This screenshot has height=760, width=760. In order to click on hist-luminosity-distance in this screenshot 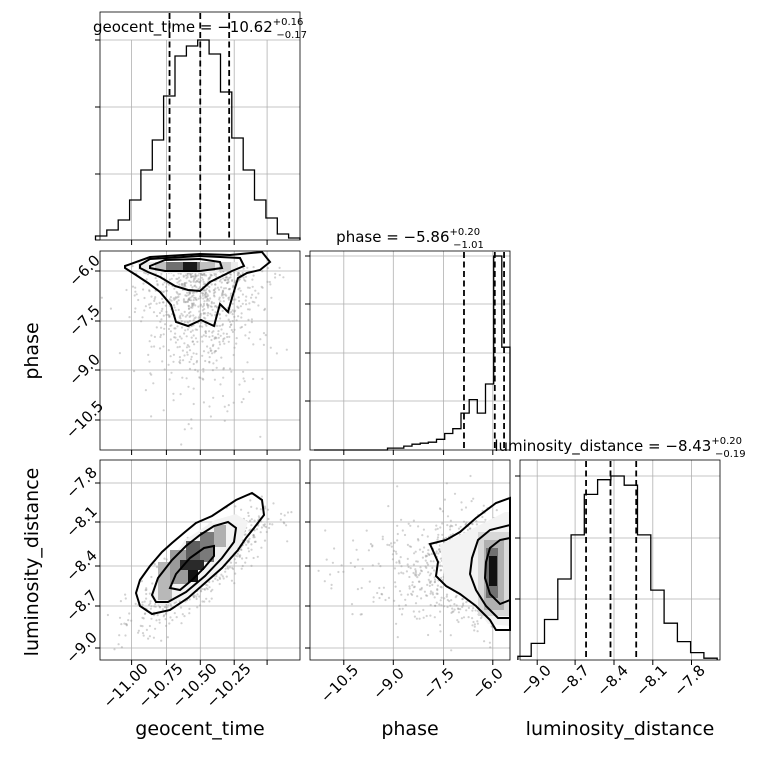, I will do `click(617, 567)`.